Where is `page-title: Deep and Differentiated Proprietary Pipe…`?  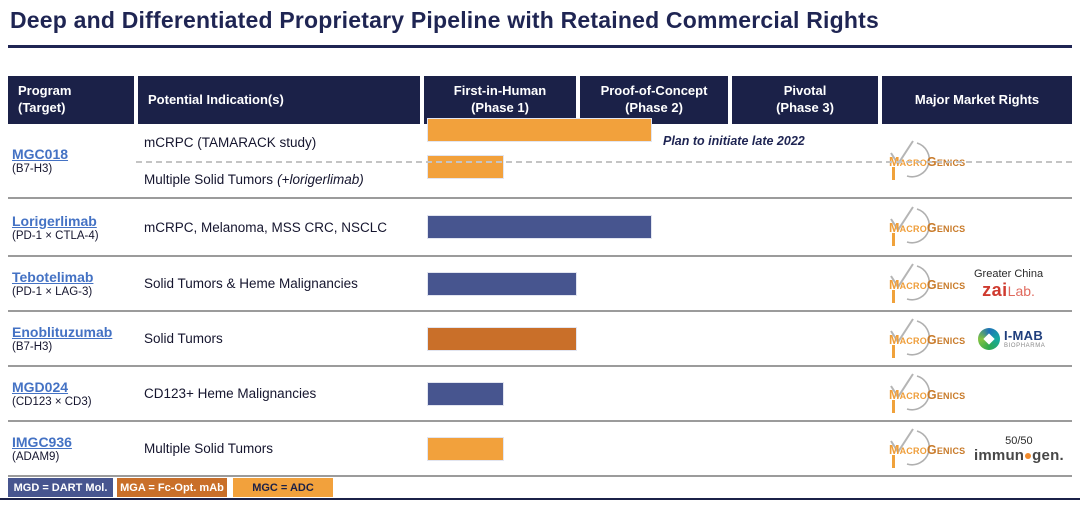
page-title: Deep and Differentiated Proprietary Pipe… is located at coordinates (444, 20).